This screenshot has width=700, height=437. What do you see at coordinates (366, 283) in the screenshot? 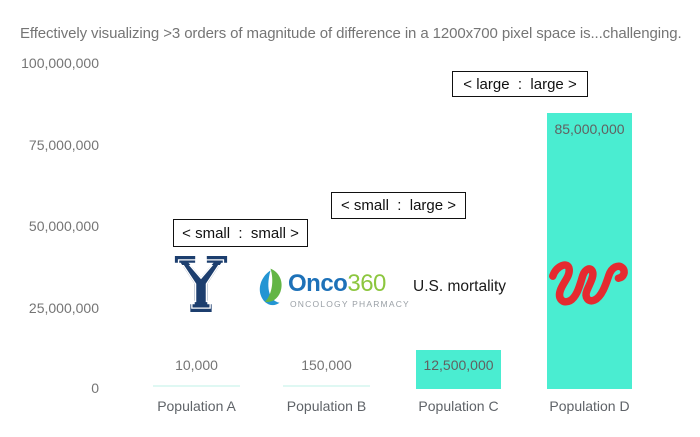
I see `onco360-wordmark-360: 360` at bounding box center [366, 283].